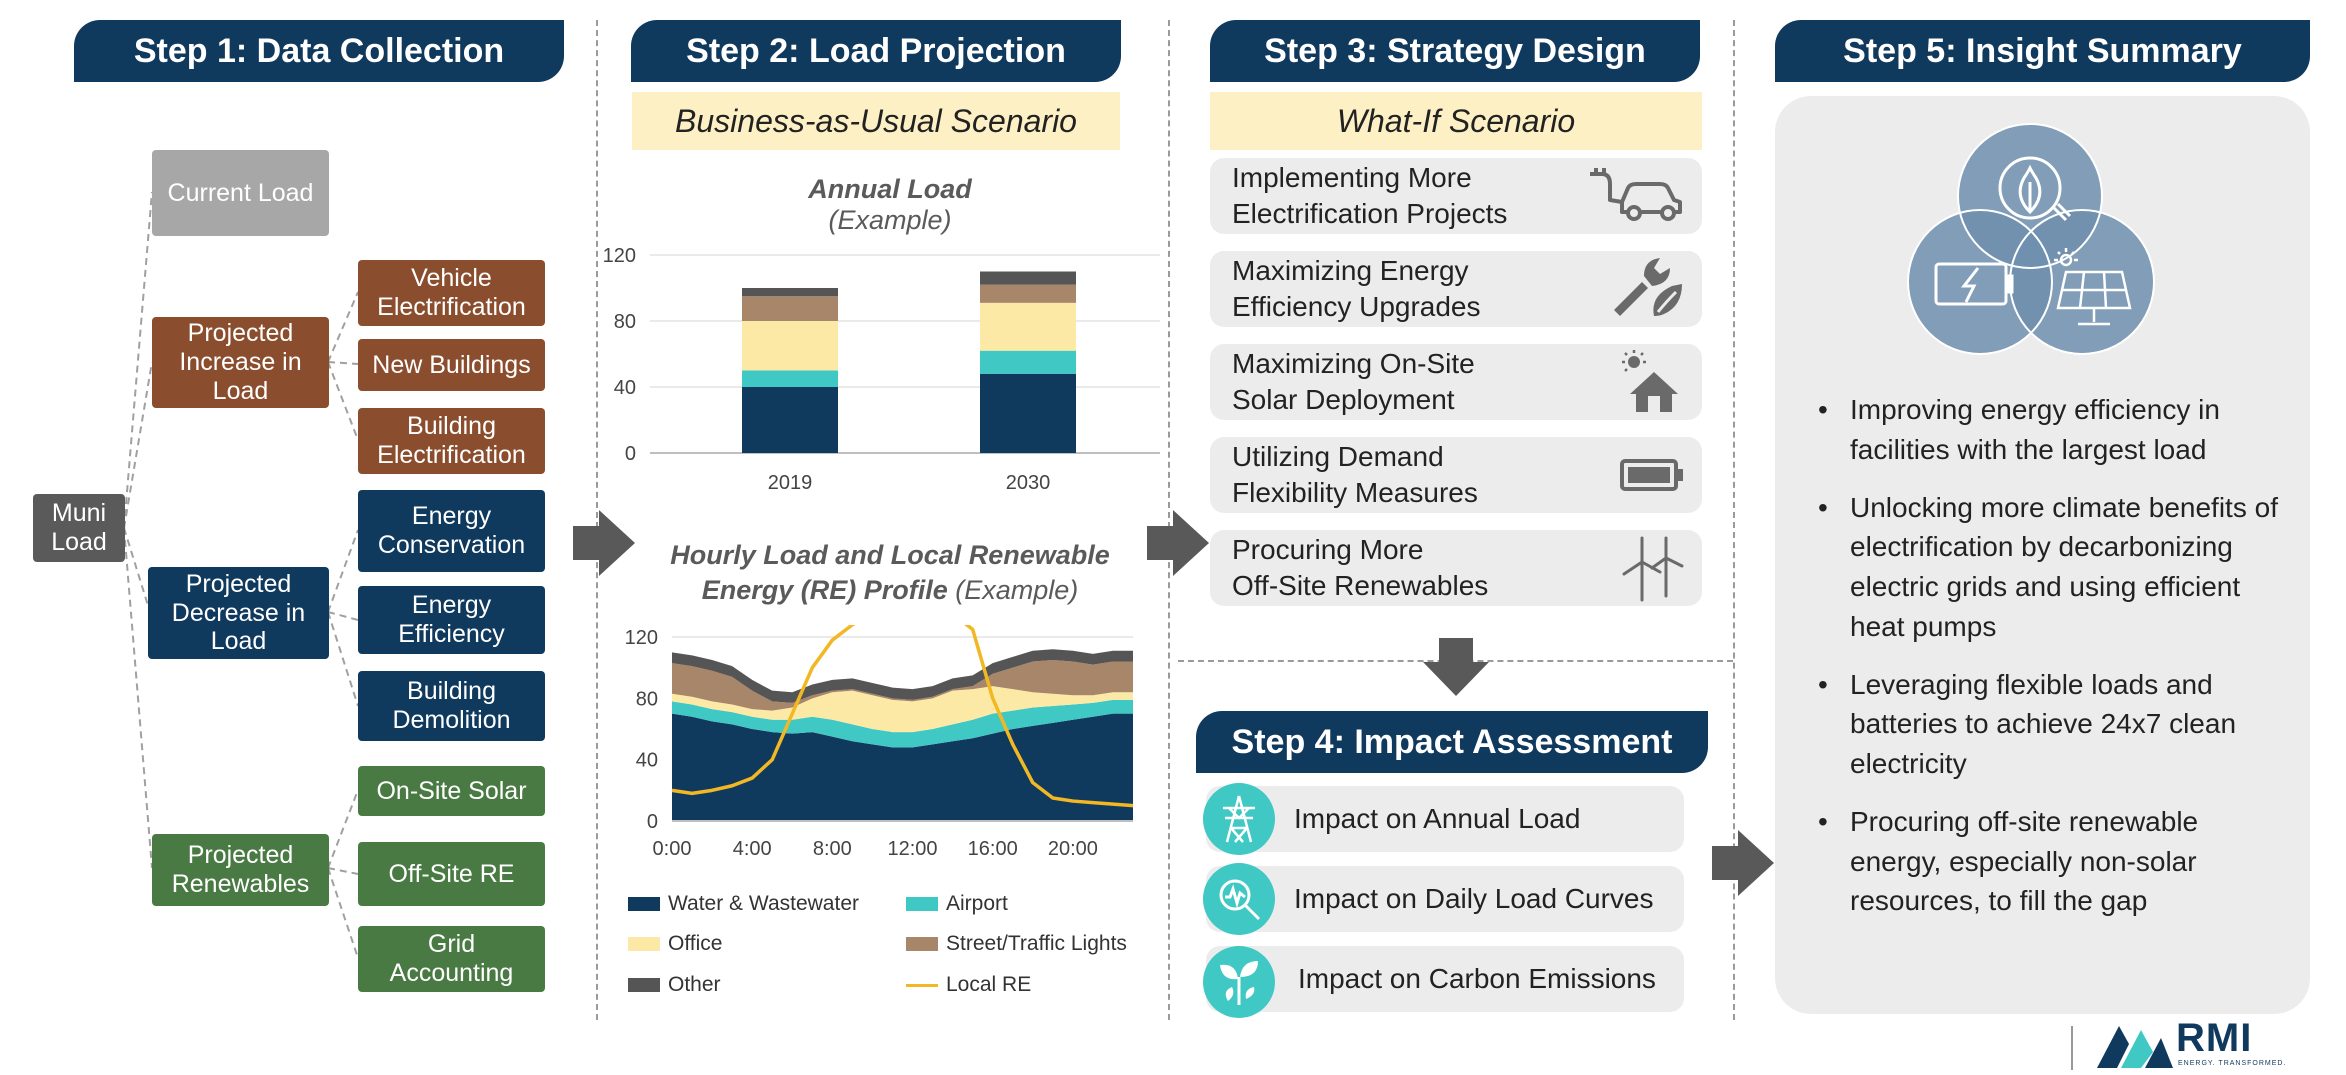 Image resolution: width=2346 pixels, height=1075 pixels. What do you see at coordinates (1456, 475) in the screenshot?
I see `strategy-demand-flex: Utilizing Demand Flexibility Measures` at bounding box center [1456, 475].